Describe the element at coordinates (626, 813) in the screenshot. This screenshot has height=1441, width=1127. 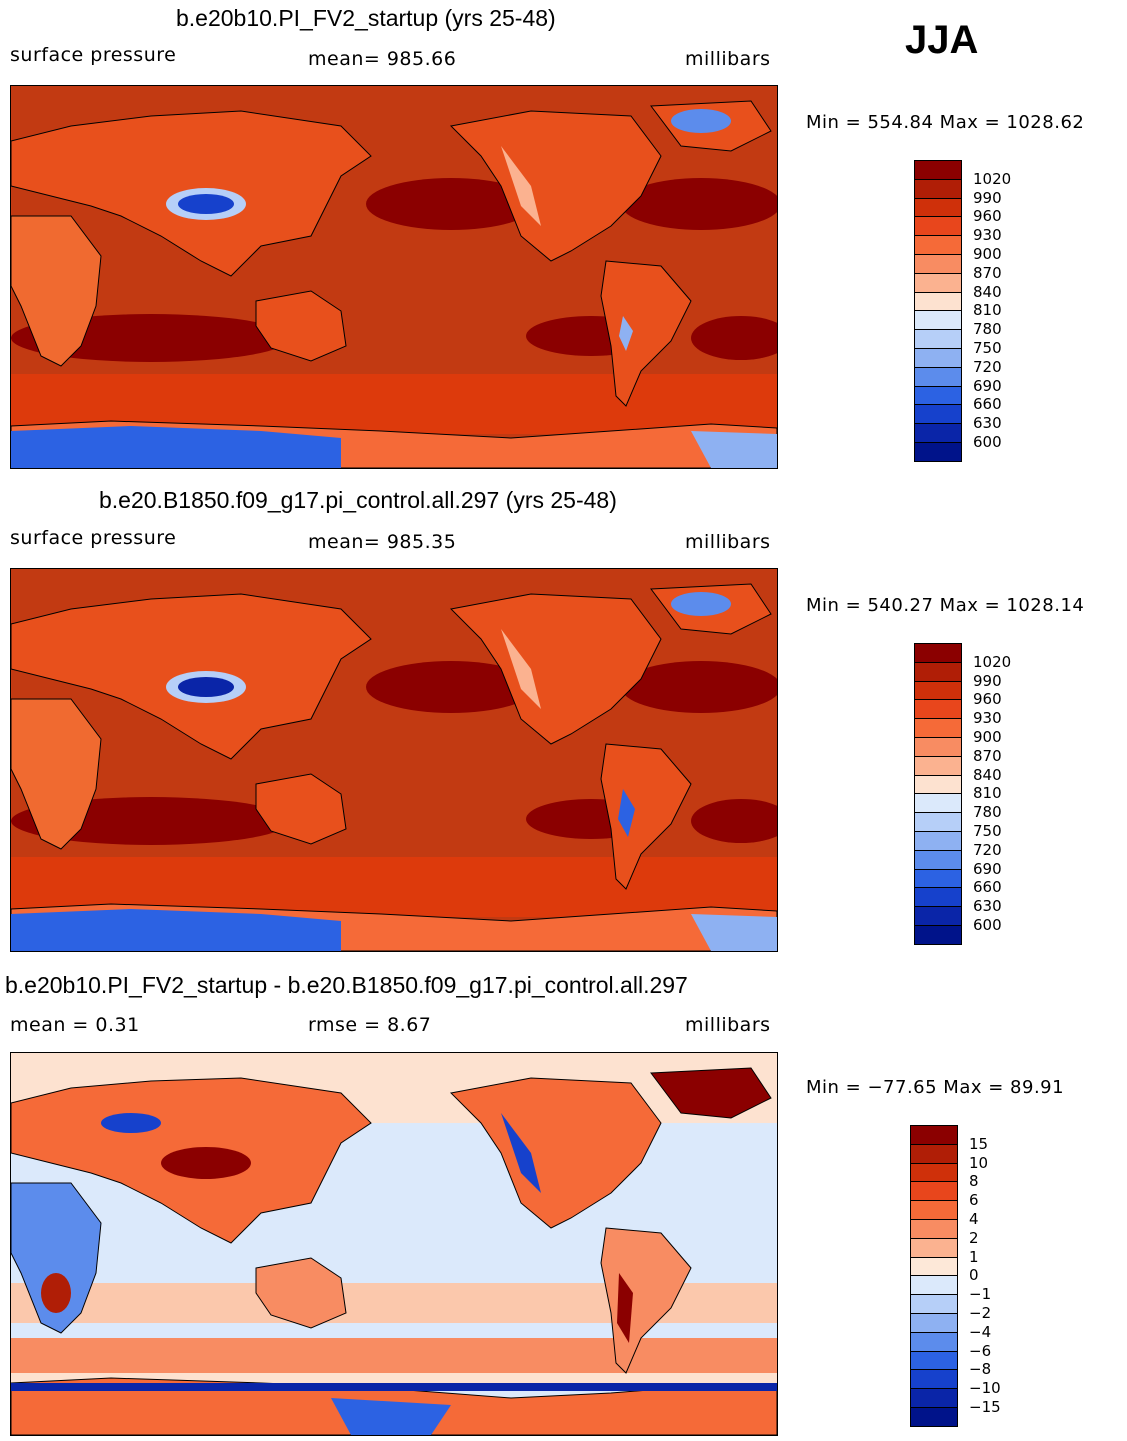
I see `andes` at that location.